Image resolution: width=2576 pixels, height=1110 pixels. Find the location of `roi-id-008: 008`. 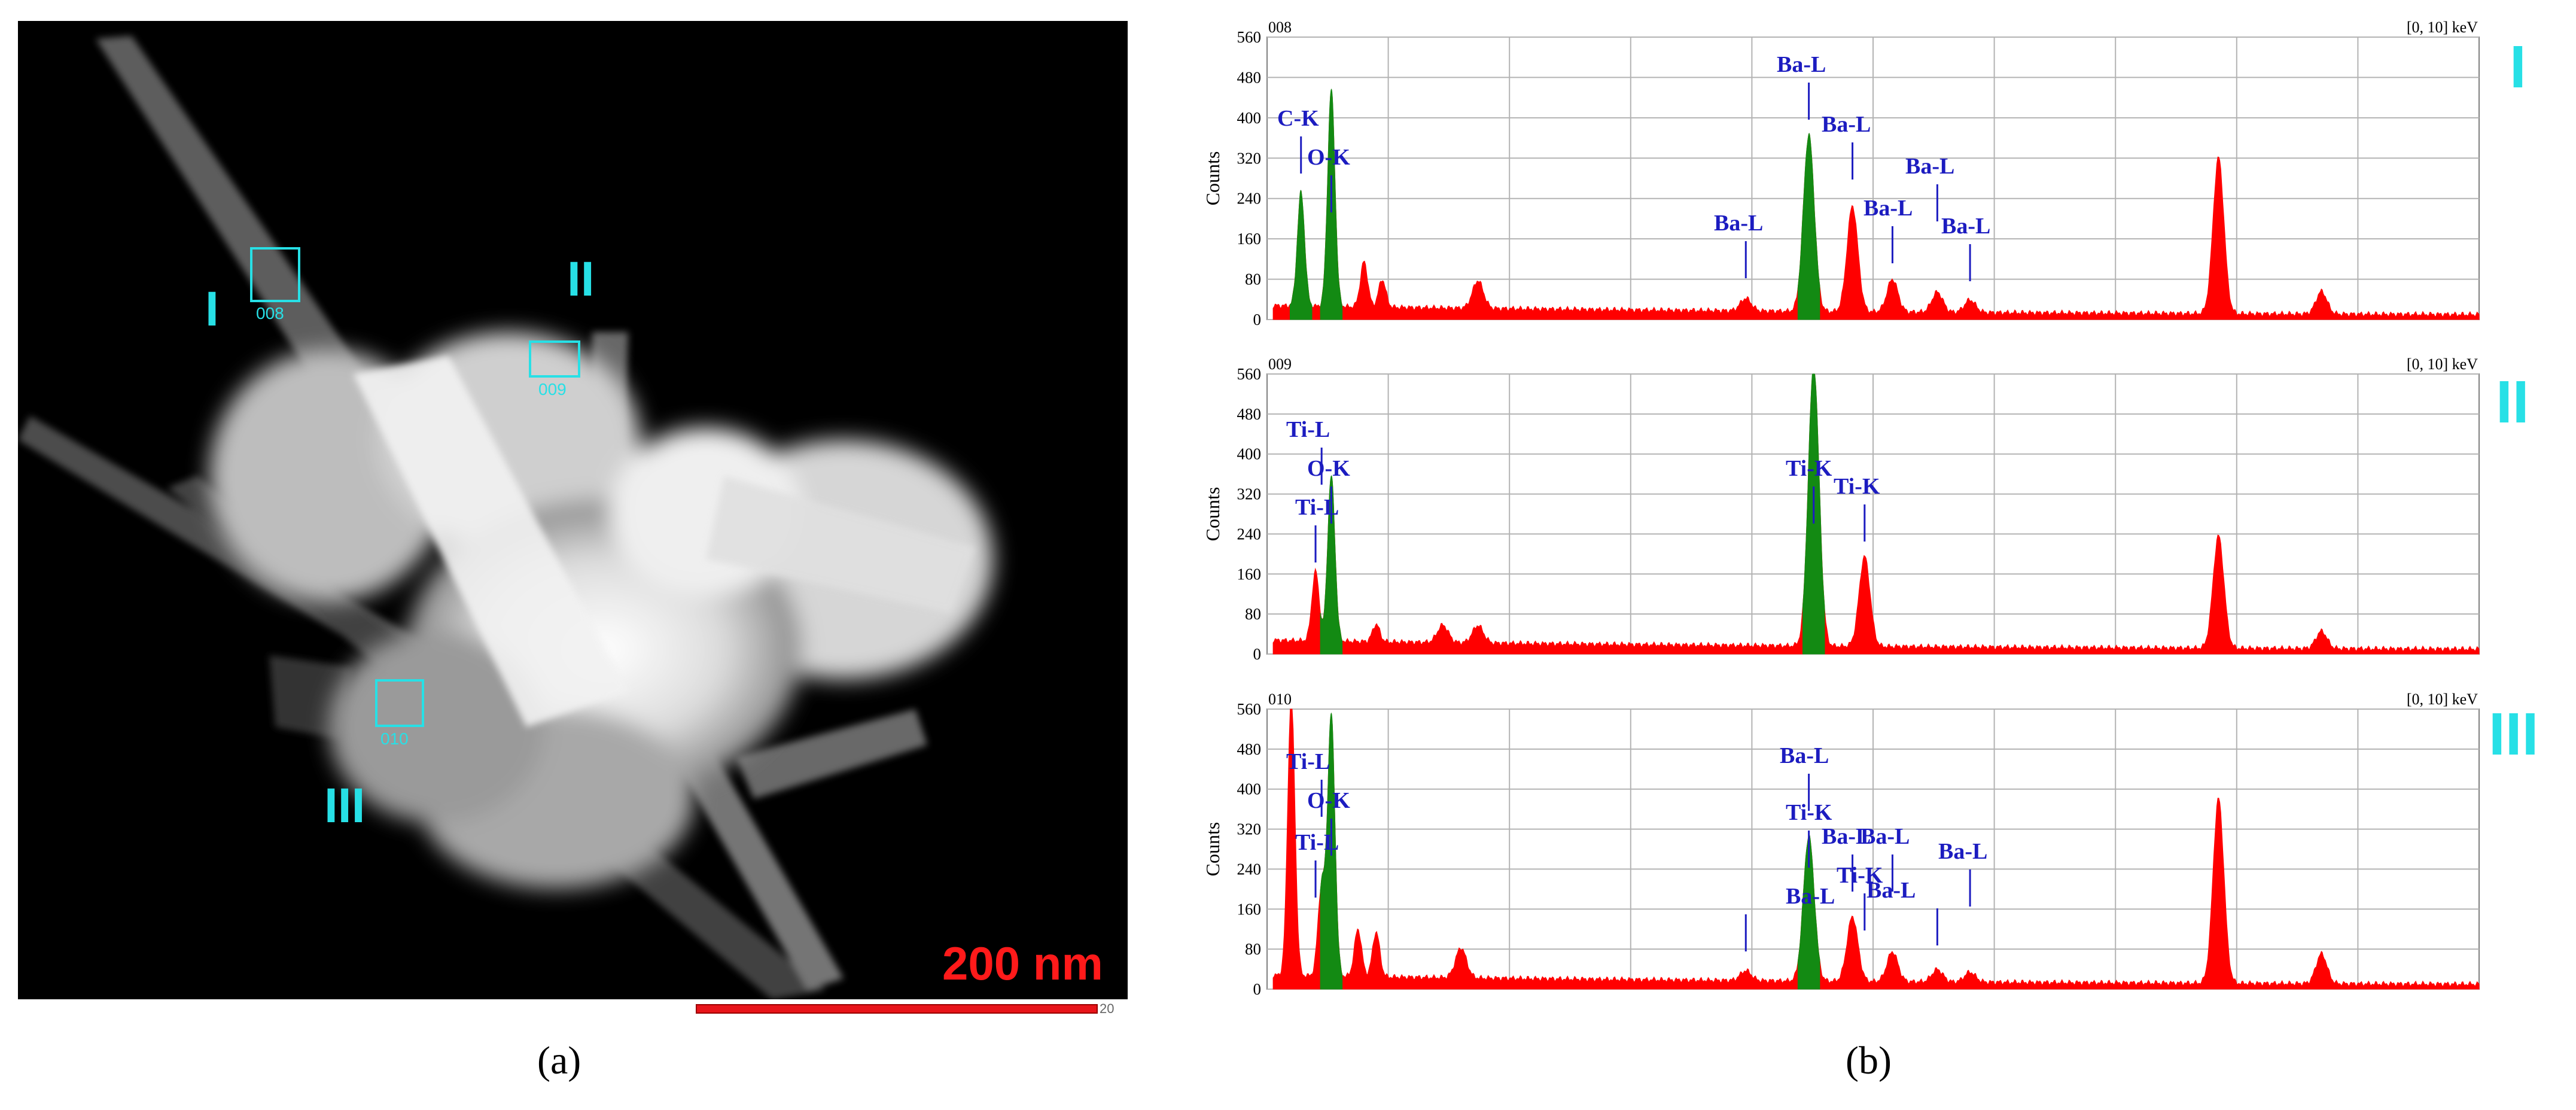

roi-id-008: 008 is located at coordinates (270, 313).